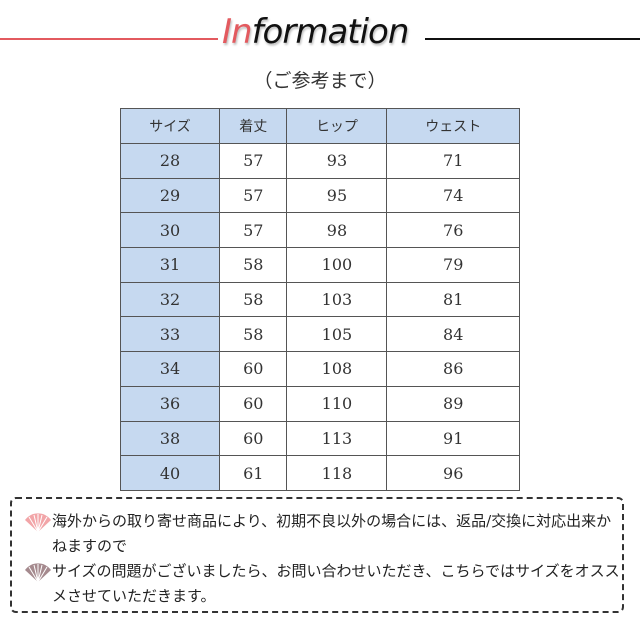  Describe the element at coordinates (320, 81) in the screenshot. I see `subtitle: （ご参考まで）` at that location.